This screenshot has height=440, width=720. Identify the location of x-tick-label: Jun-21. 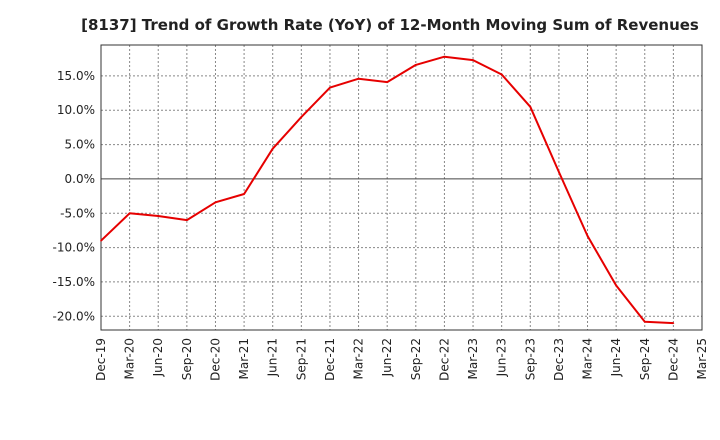
(273, 357).